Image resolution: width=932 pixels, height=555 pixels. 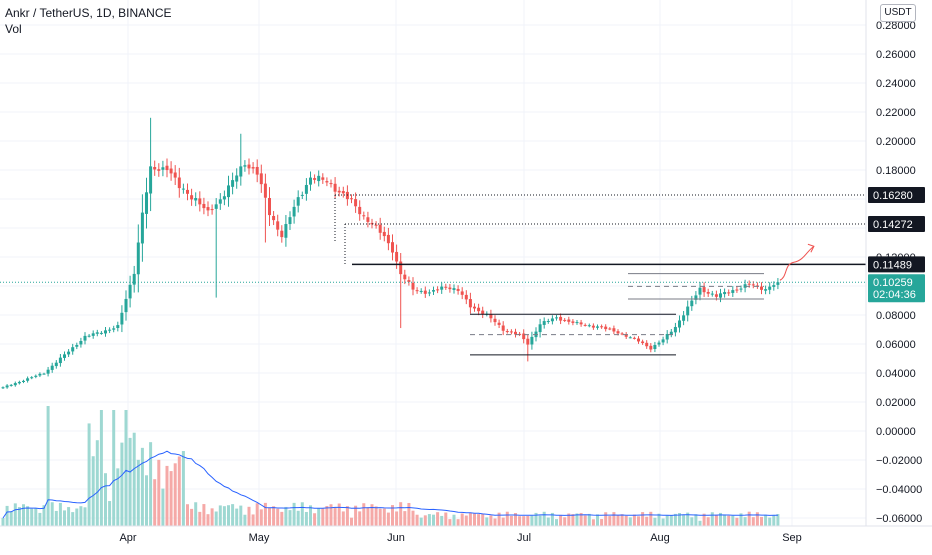 What do you see at coordinates (896, 142) in the screenshot?
I see `price-tick-label: 0.20000` at bounding box center [896, 142].